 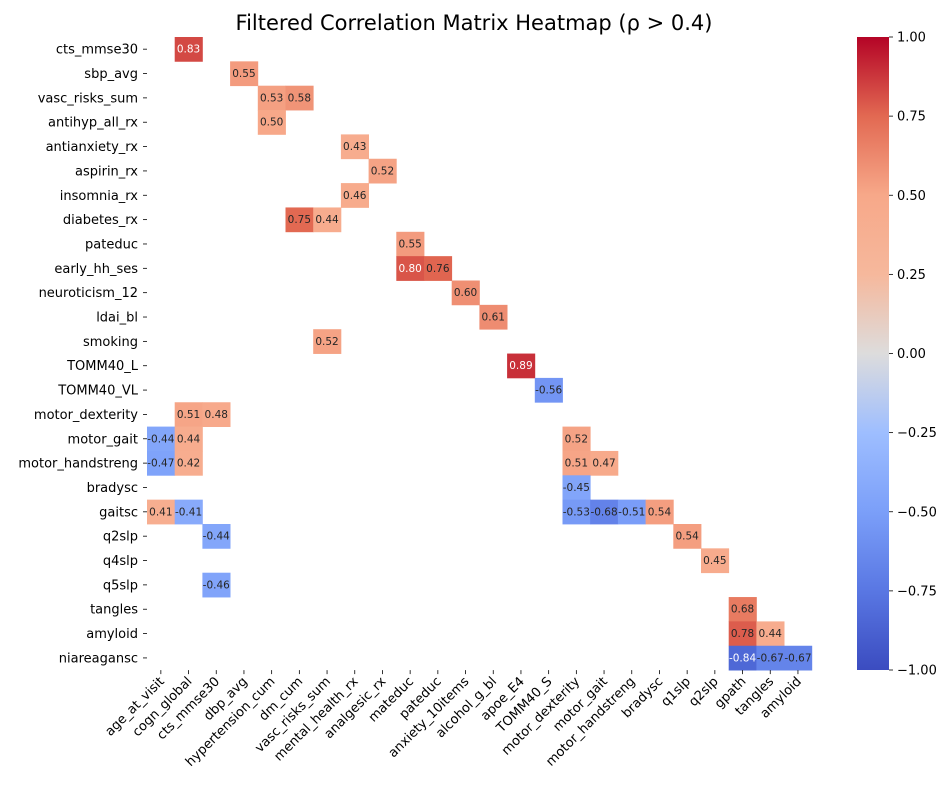 I want to click on cell-value-label: -0.56, so click(x=548, y=391).